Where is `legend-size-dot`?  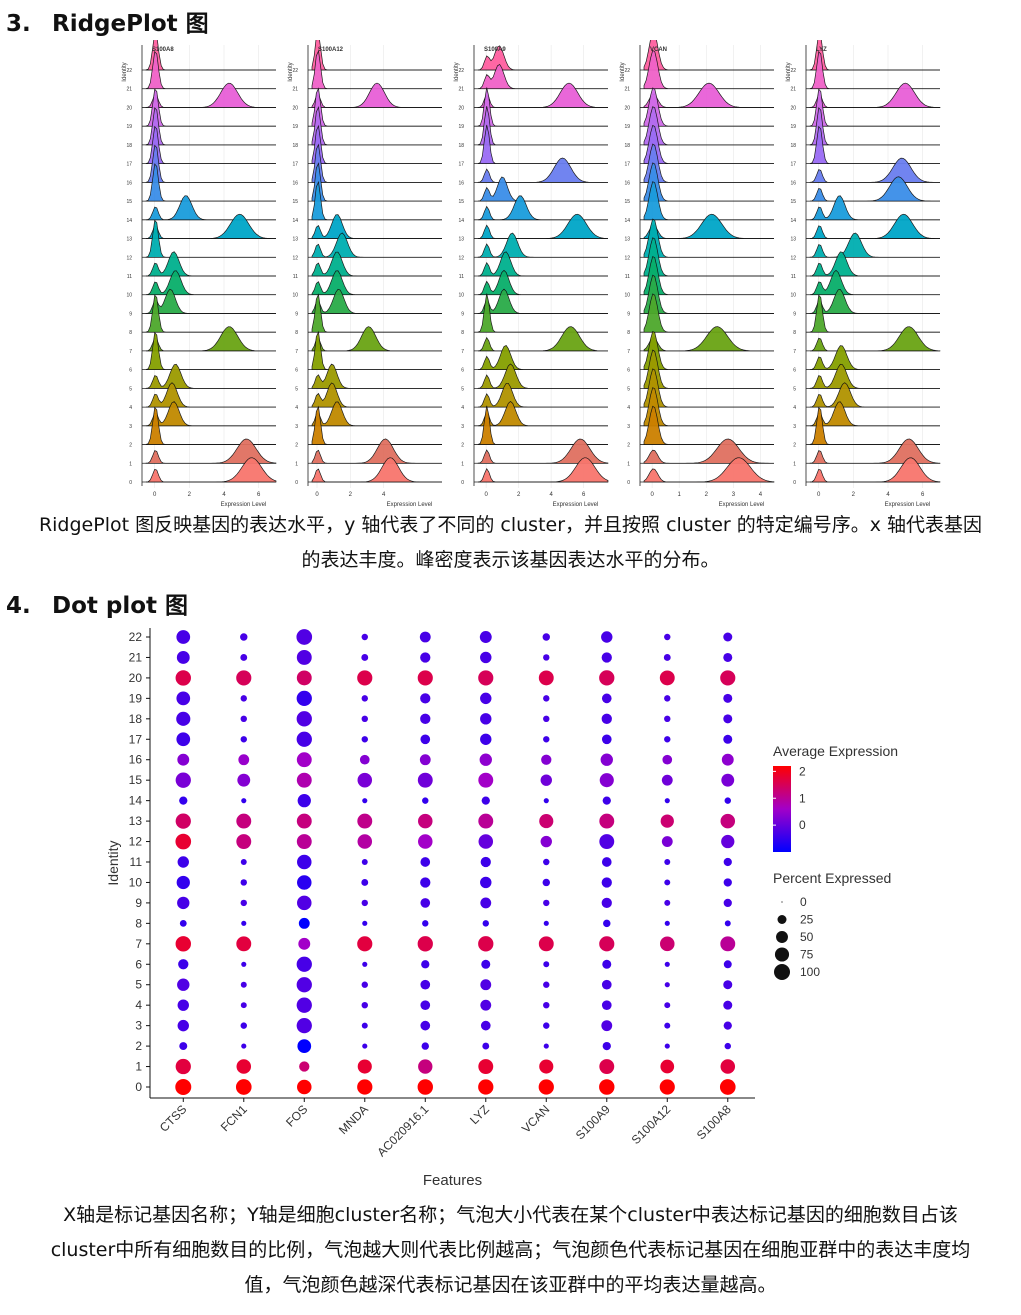 legend-size-dot is located at coordinates (782, 937).